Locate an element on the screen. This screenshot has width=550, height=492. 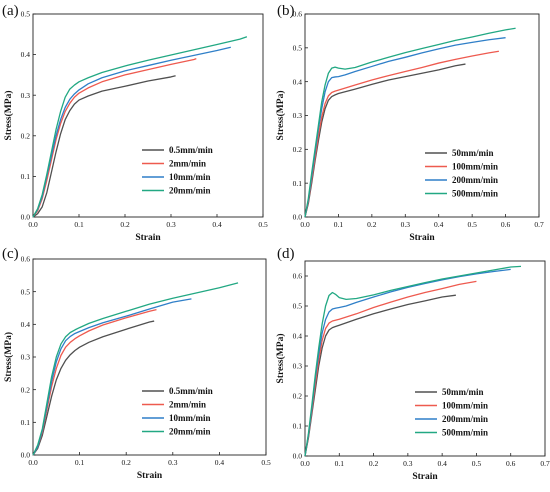
panel-label: (b) is located at coordinates (286, 11).